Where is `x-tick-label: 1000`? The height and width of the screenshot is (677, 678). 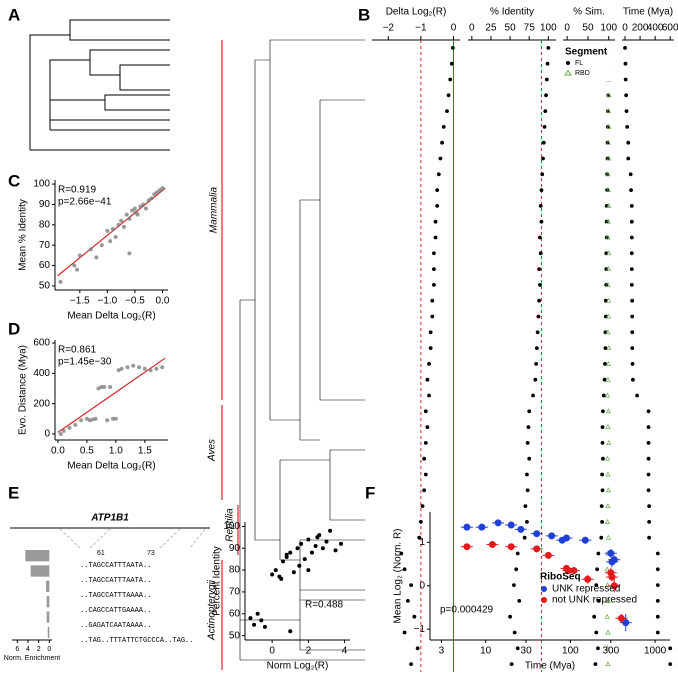
x-tick-label: 1000 is located at coordinates (655, 651).